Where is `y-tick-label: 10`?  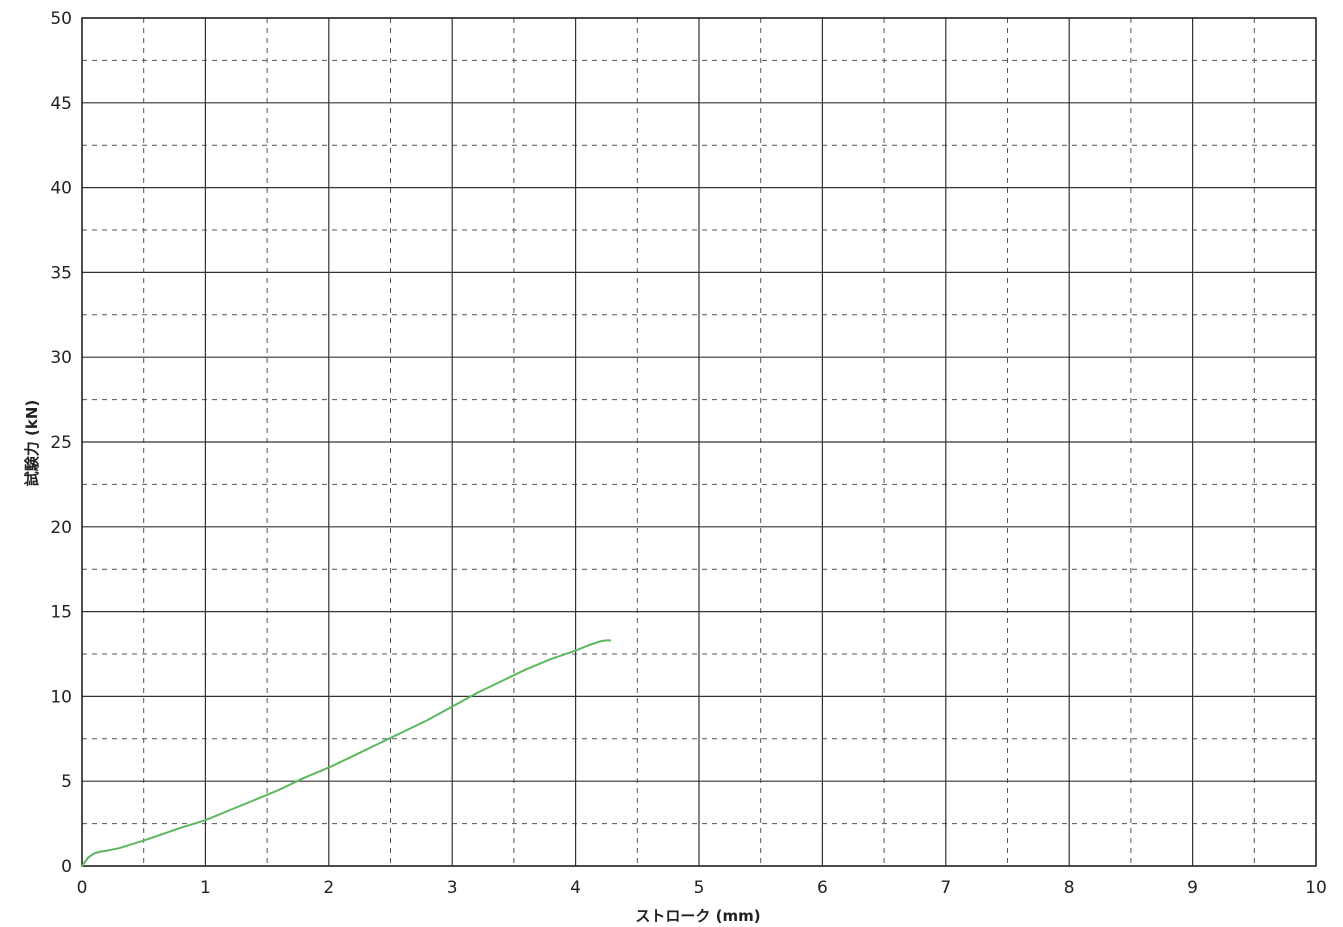 y-tick-label: 10 is located at coordinates (61, 697).